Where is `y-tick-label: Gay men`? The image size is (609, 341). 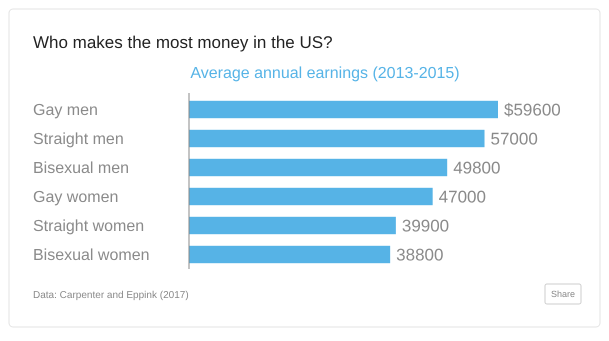 y-tick-label: Gay men is located at coordinates (65, 111).